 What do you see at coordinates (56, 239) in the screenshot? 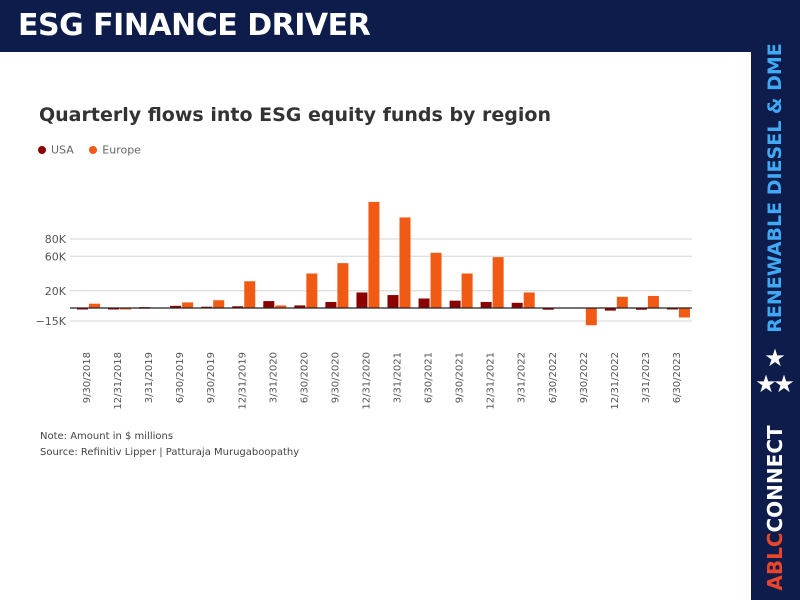
I see `y-tick-label: 80K` at bounding box center [56, 239].